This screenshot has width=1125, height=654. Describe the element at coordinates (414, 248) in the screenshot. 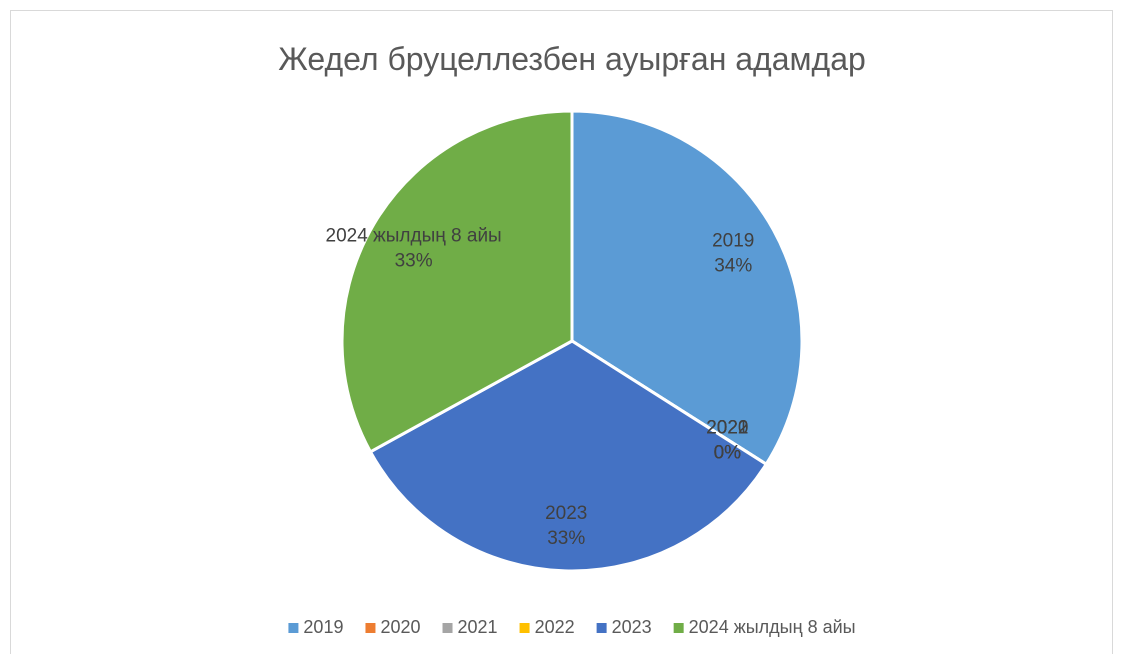

I see `data-label: 2024 жылдың 8 айы 33%` at that location.